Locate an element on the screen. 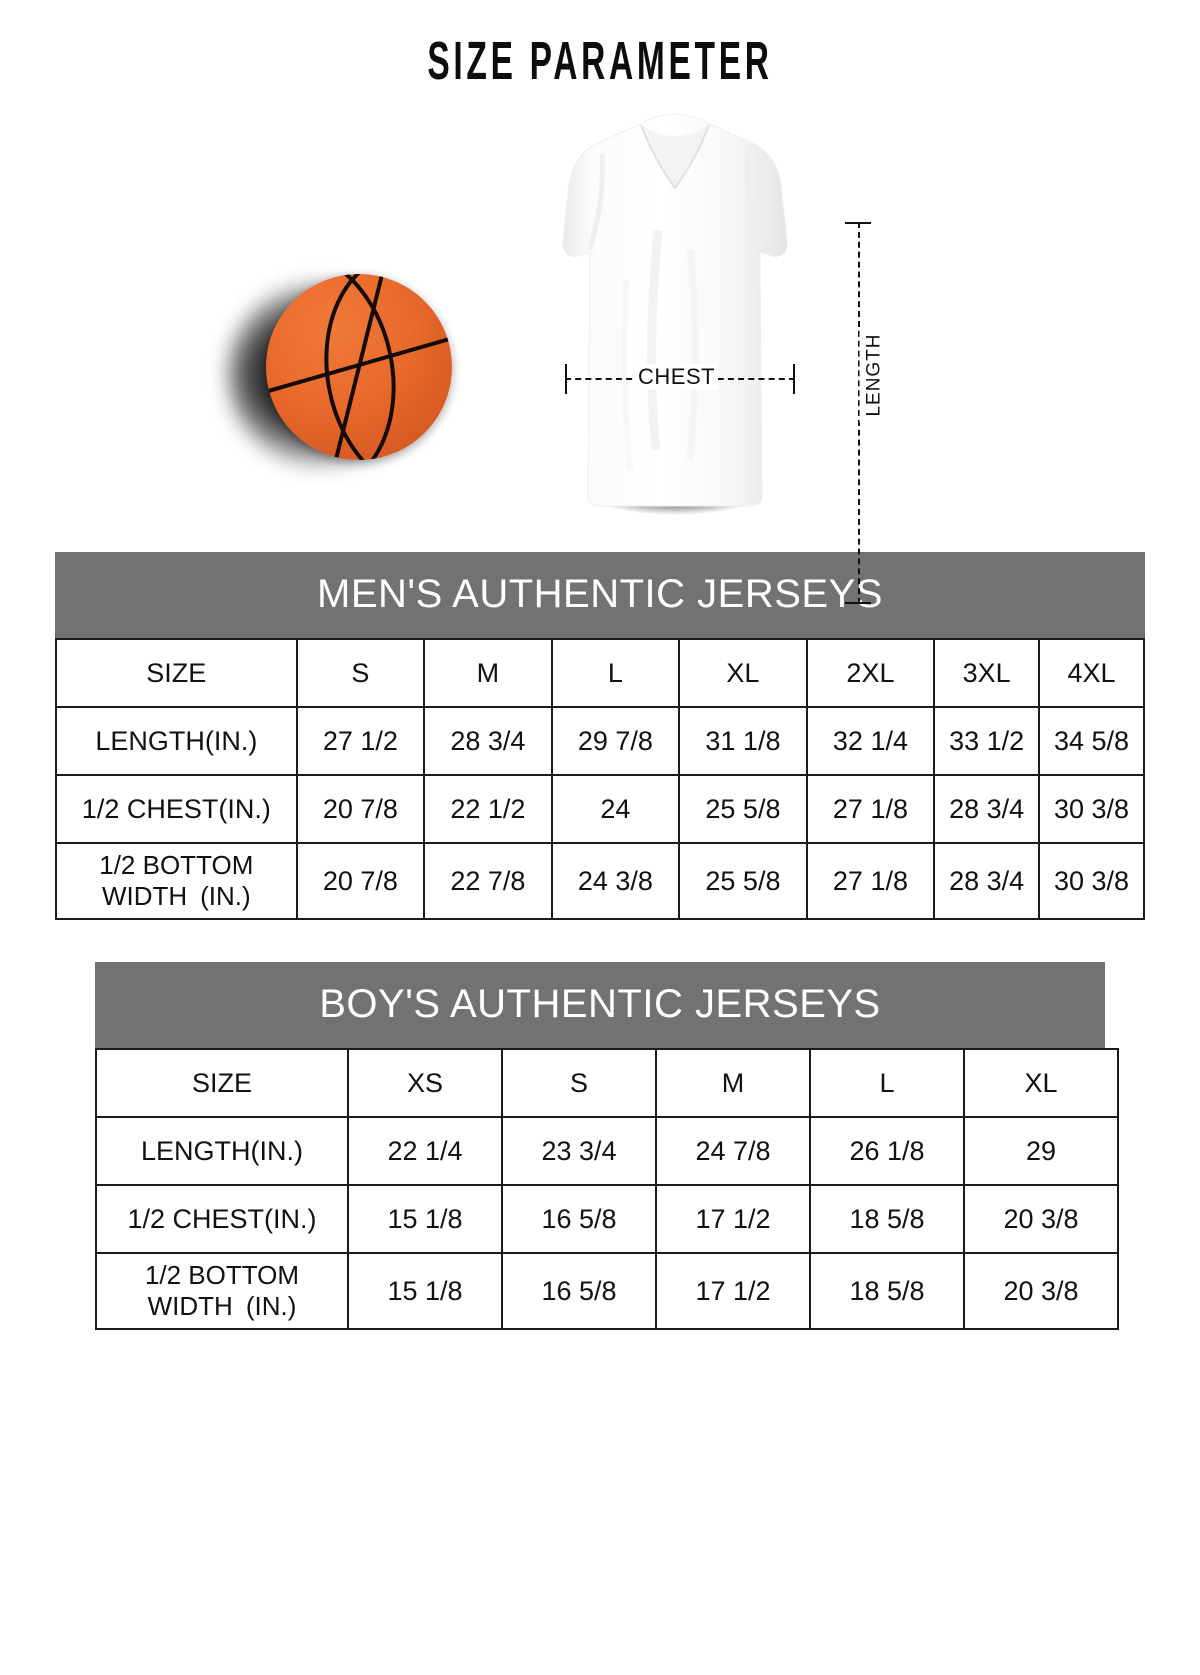 The image size is (1200, 1675). cell-chest-s: 16 5/8 is located at coordinates (579, 1219).